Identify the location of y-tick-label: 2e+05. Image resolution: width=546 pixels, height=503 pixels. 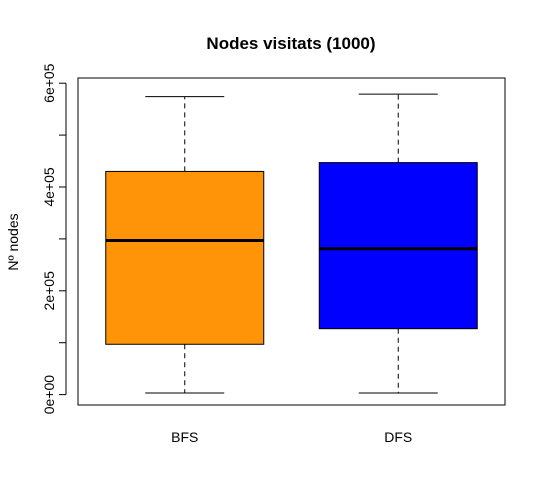
(49, 291).